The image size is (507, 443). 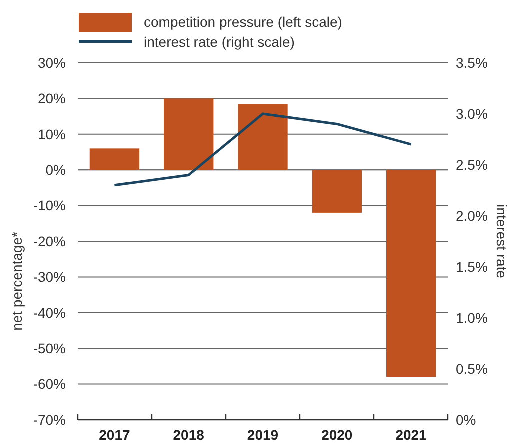 I want to click on y-tick-label: -20%, so click(x=49, y=241).